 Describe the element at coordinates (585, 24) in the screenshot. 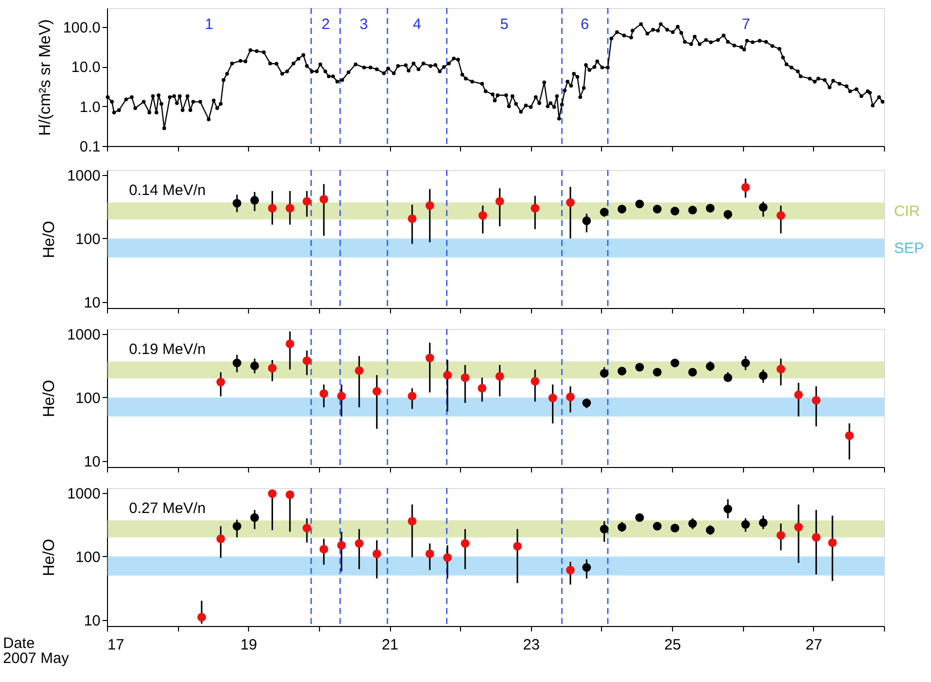

I see `annotation: 6` at that location.